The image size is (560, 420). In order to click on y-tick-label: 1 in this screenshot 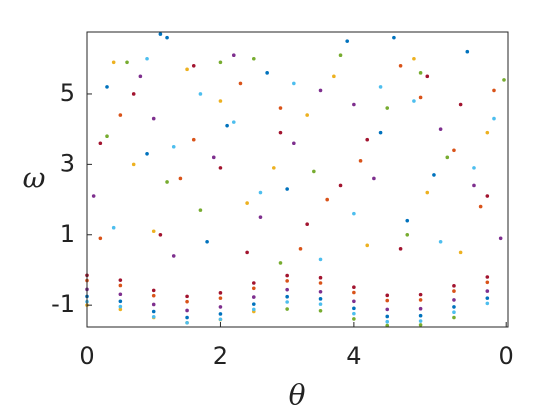, I will do `click(67, 234)`.